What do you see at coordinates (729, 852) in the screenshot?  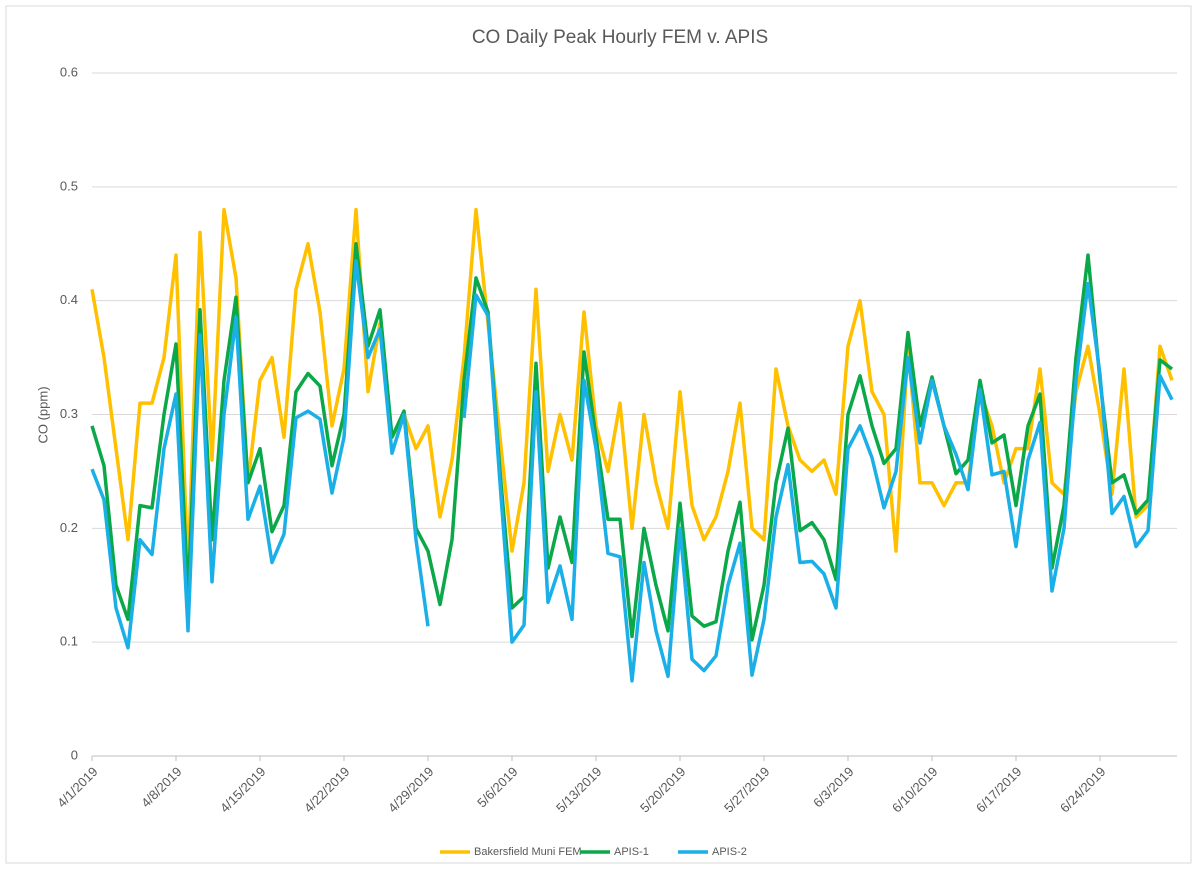 I see `legend-label: APIS-2` at bounding box center [729, 852].